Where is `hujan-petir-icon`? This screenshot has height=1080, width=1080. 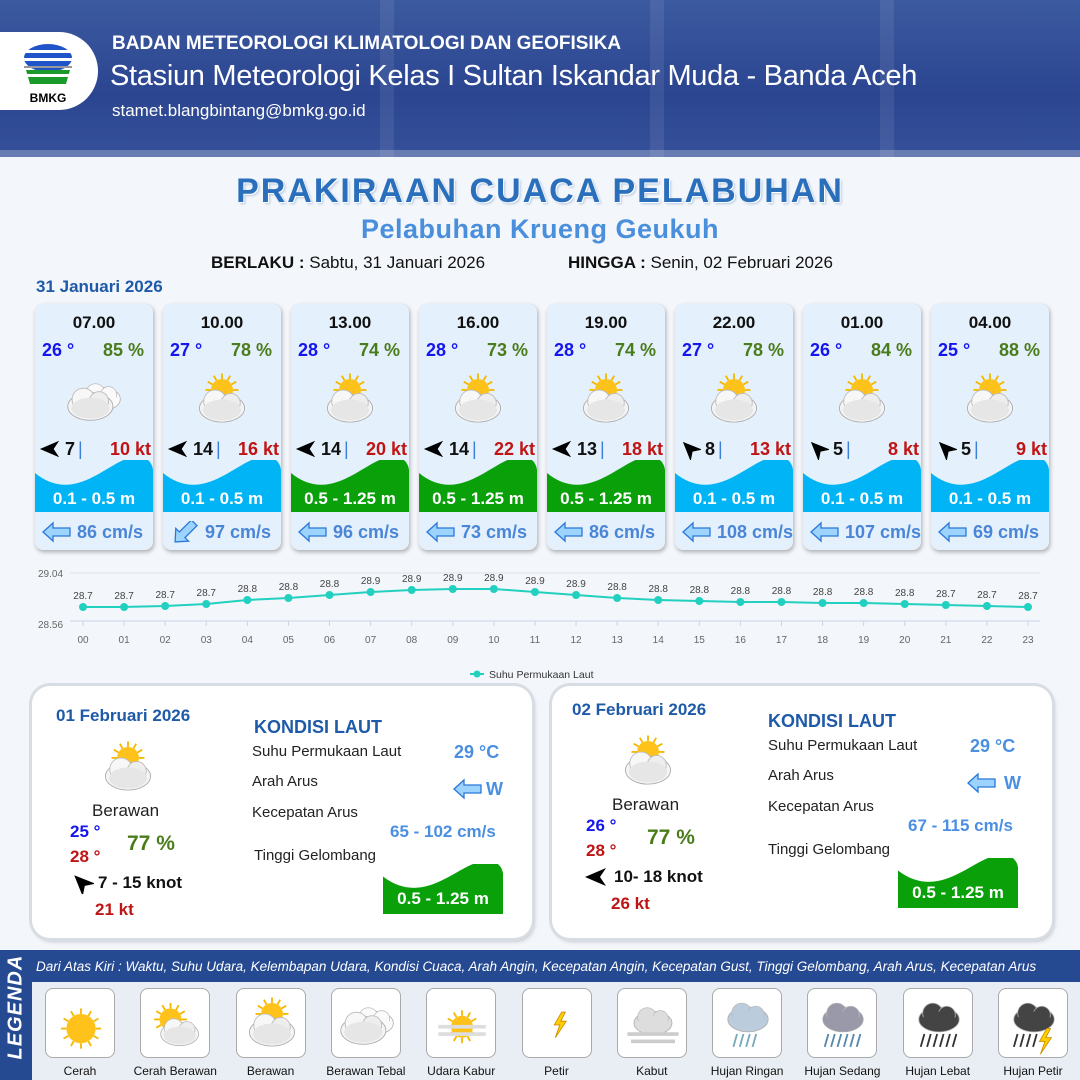 hujan-petir-icon is located at coordinates (1033, 1023).